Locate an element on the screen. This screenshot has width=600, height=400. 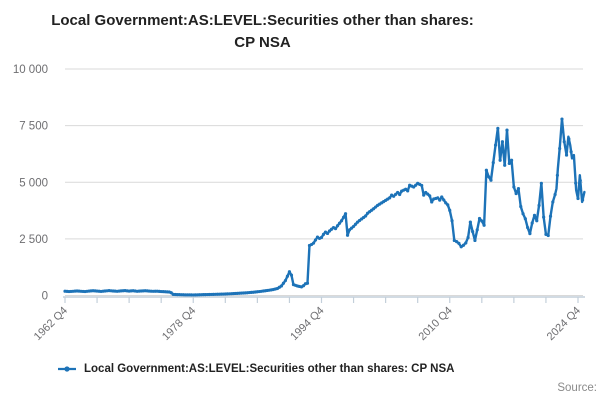
y-axis-labels: 0 2 500 5 000 7 500 10 000 is located at coordinates (30, 183).